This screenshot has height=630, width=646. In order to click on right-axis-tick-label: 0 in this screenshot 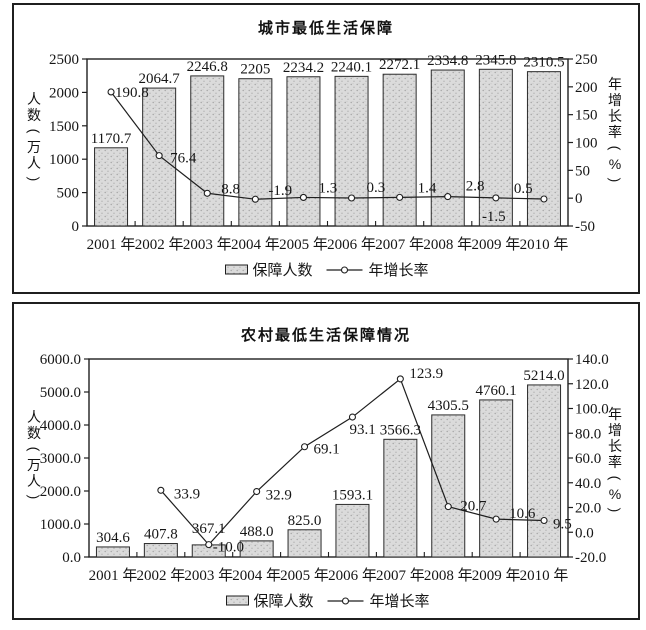, I will do `click(579, 199)`.